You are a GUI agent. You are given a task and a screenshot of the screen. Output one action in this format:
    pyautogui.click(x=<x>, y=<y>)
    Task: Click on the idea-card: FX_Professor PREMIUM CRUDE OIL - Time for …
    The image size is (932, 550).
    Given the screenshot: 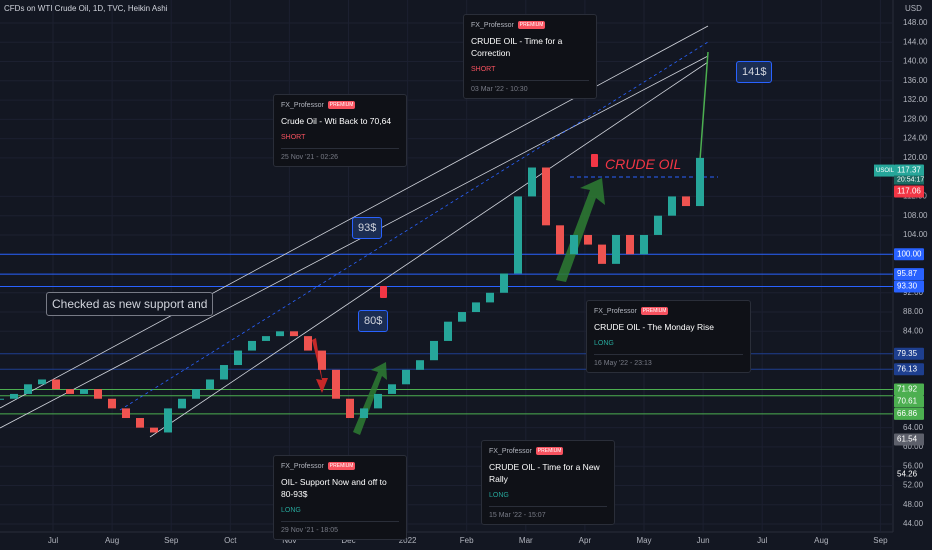 What is the action you would take?
    pyautogui.click(x=548, y=482)
    